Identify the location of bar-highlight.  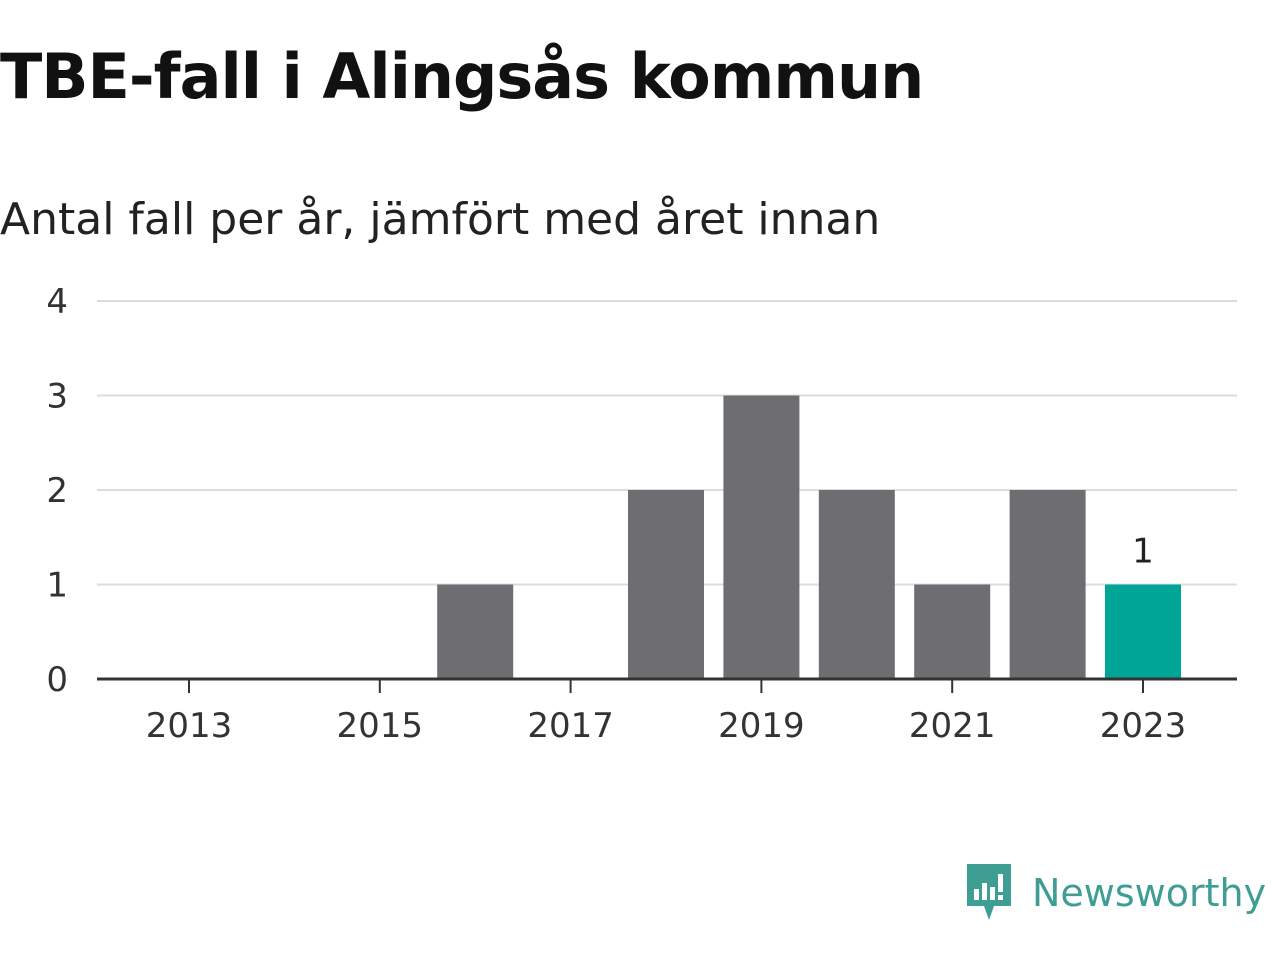
(1143, 631).